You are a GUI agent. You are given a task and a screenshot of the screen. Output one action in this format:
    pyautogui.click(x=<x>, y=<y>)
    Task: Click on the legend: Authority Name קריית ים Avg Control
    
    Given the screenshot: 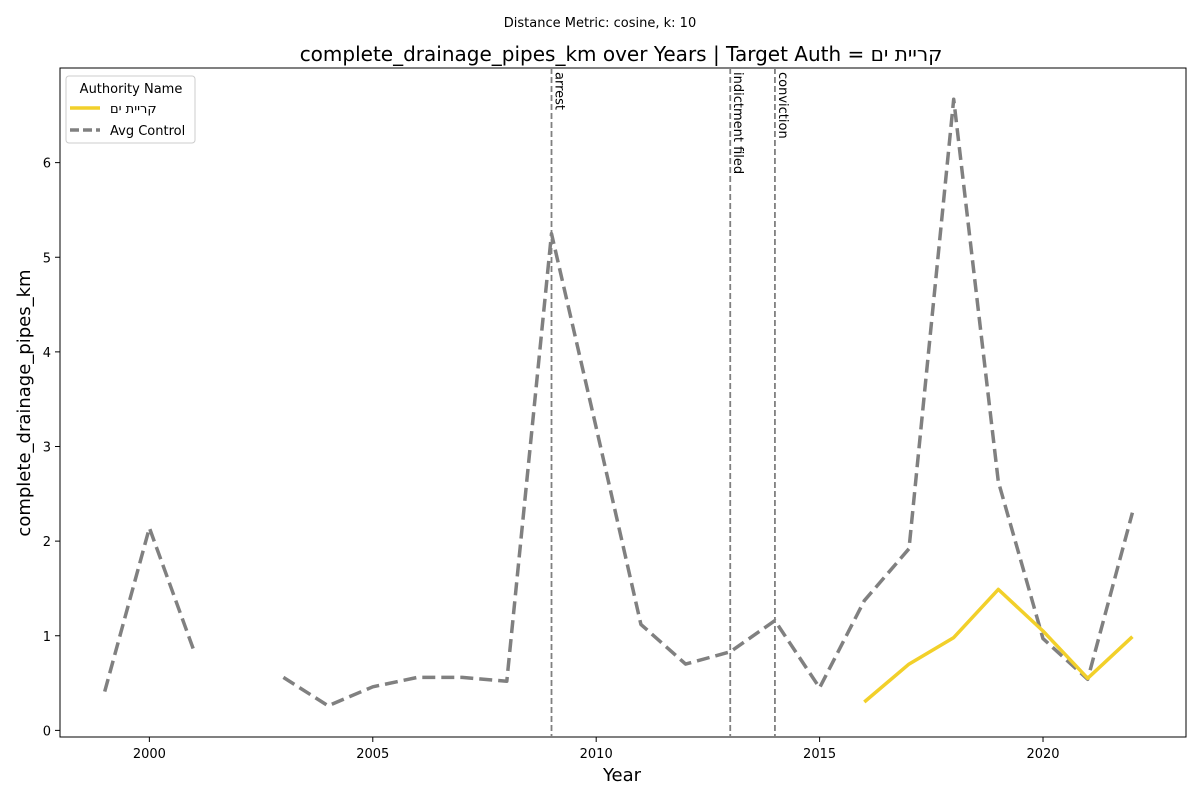 What is the action you would take?
    pyautogui.click(x=130, y=109)
    